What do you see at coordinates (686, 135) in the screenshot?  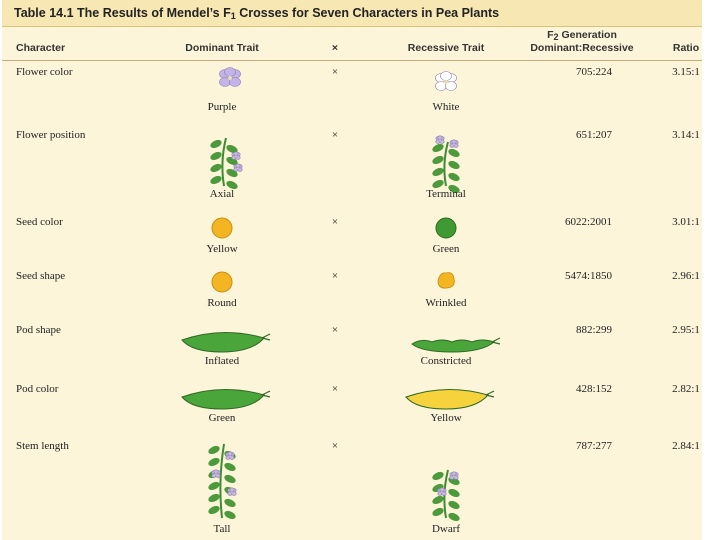 I see `ratio: 3.14:1` at bounding box center [686, 135].